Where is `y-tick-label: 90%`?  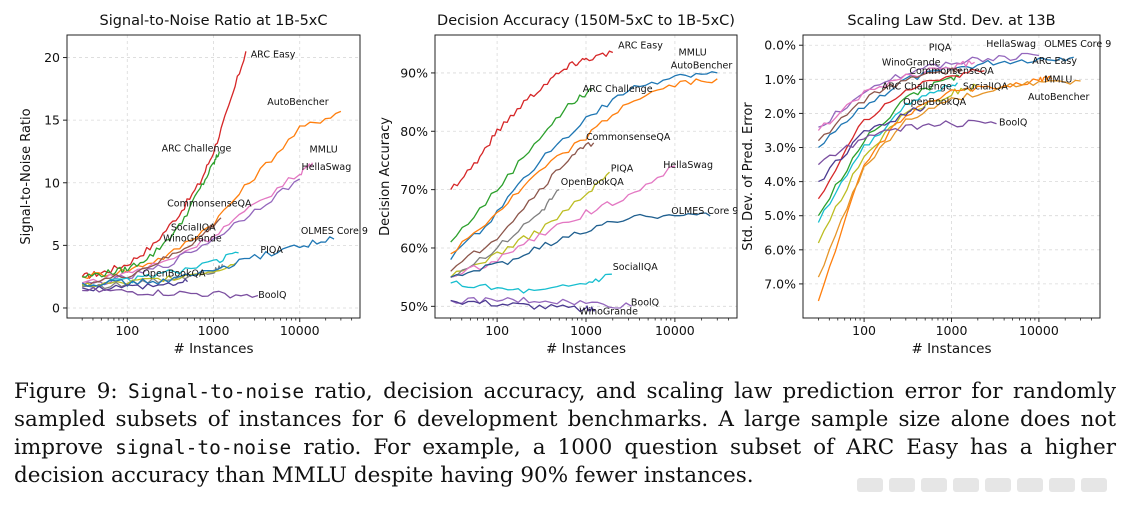
y-tick-label: 90% is located at coordinates (414, 72).